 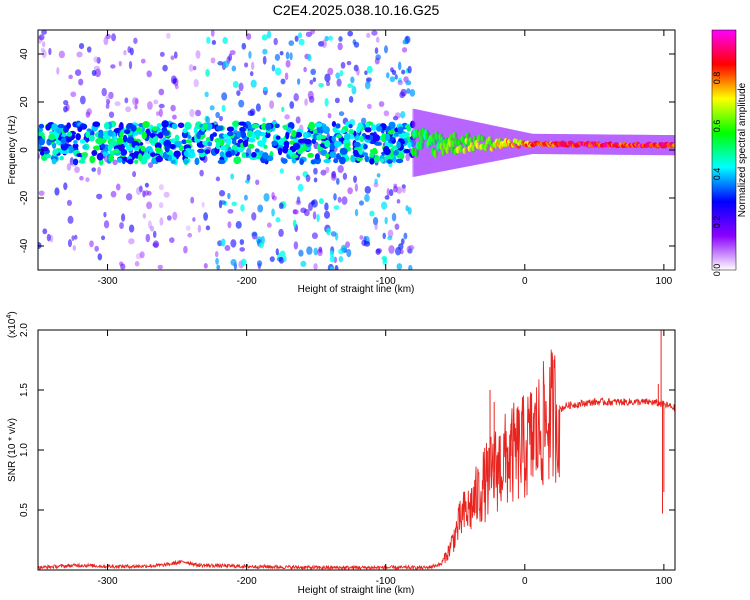 What do you see at coordinates (108, 581) in the screenshot?
I see `snr-x-tick-label: -300` at bounding box center [108, 581].